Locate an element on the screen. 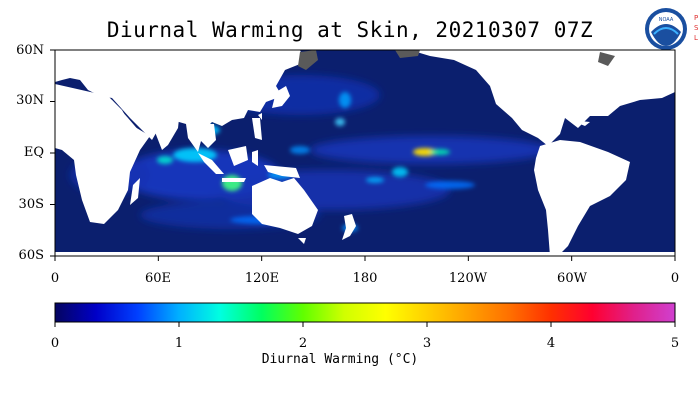  ice-labrador is located at coordinates (606, 59).